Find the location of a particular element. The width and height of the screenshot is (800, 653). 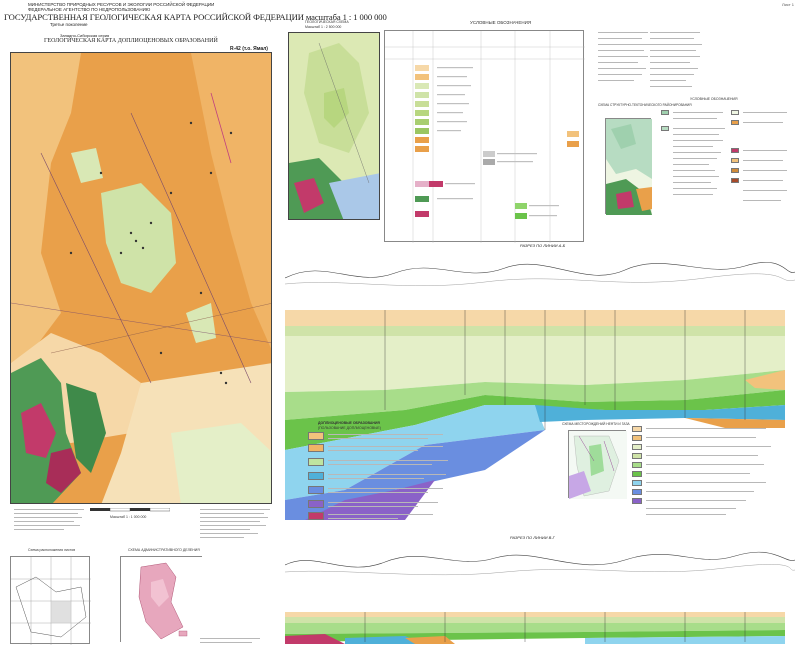

map-scale-text: Масштаб 1 : 1 000 000 is located at coordinates (128, 517).